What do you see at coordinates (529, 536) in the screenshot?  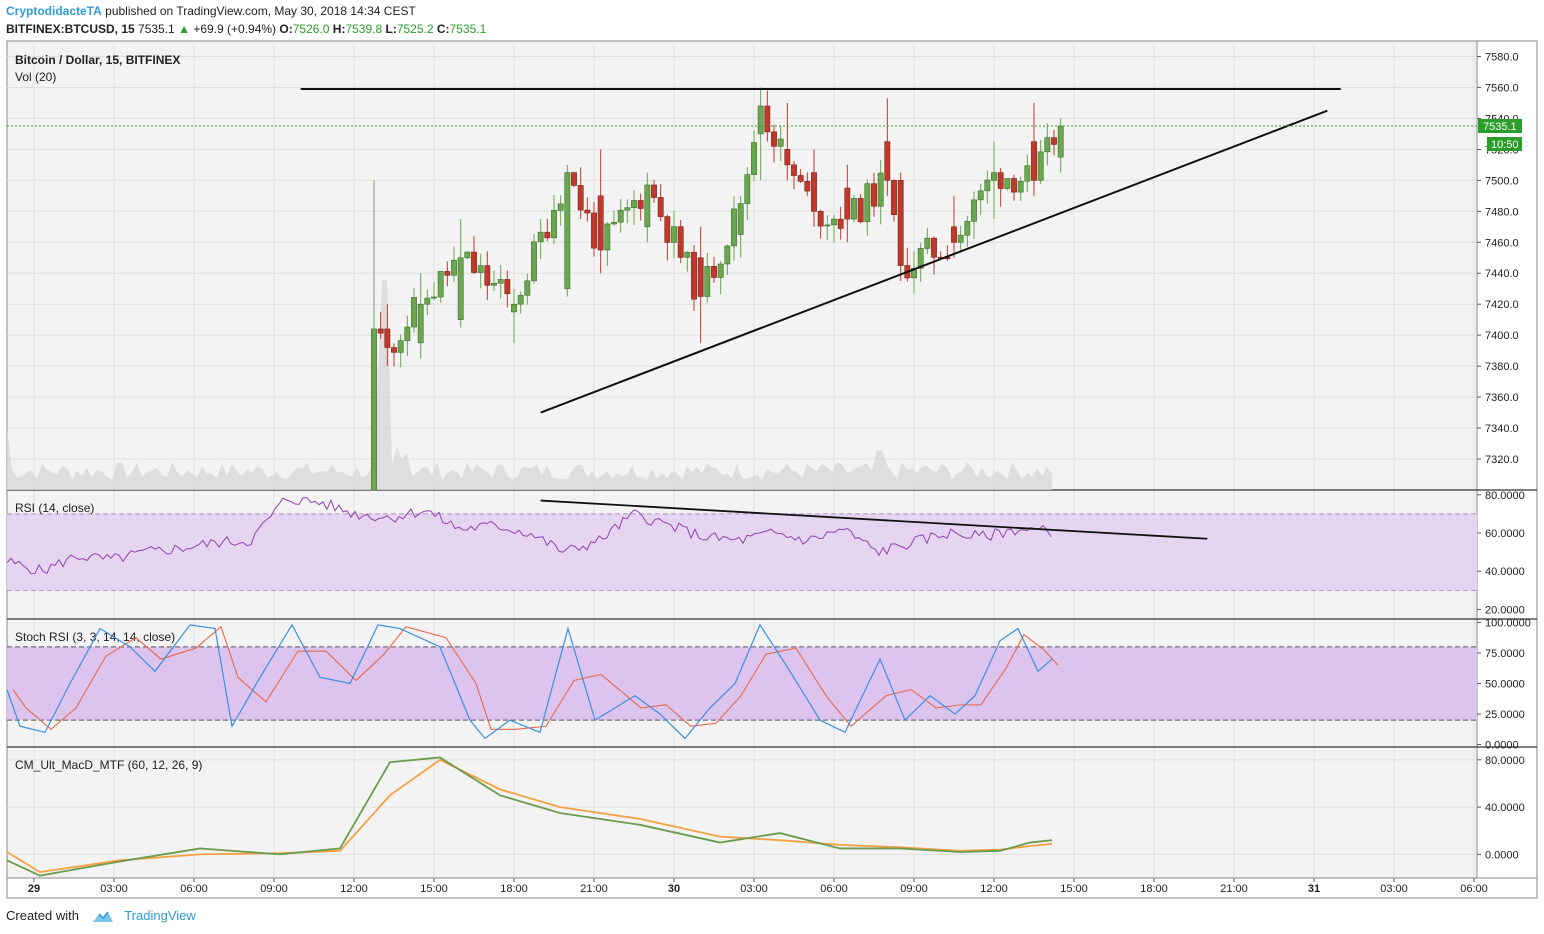 I see `rsi-line` at bounding box center [529, 536].